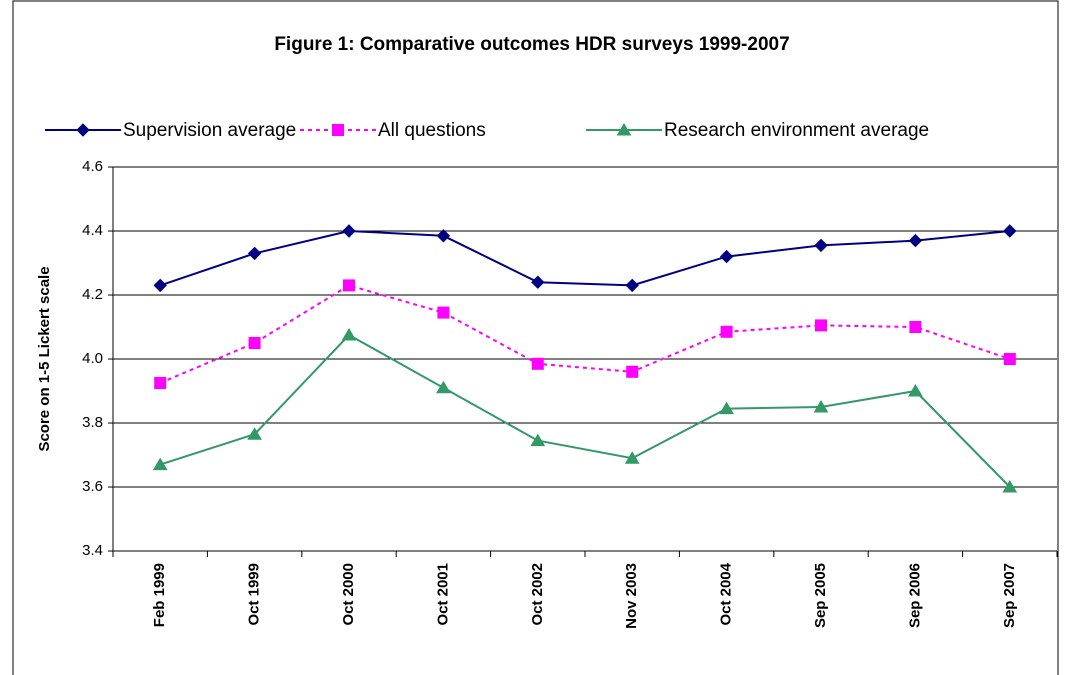  I want to click on legend-label: Supervision average, so click(209, 130).